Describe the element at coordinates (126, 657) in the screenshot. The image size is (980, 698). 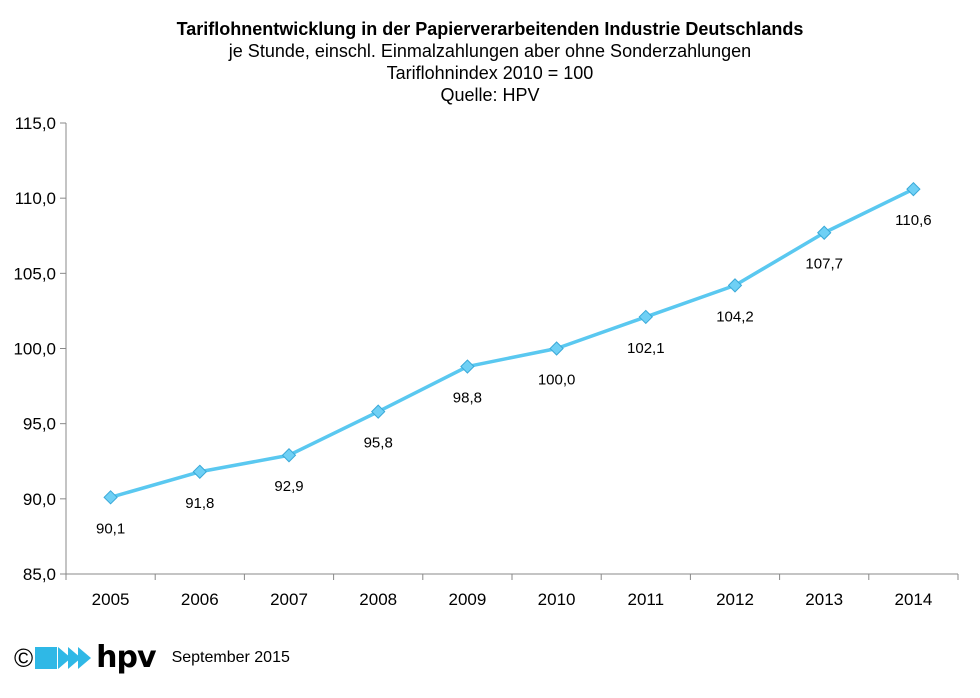
I see `brand-name: hpv` at that location.